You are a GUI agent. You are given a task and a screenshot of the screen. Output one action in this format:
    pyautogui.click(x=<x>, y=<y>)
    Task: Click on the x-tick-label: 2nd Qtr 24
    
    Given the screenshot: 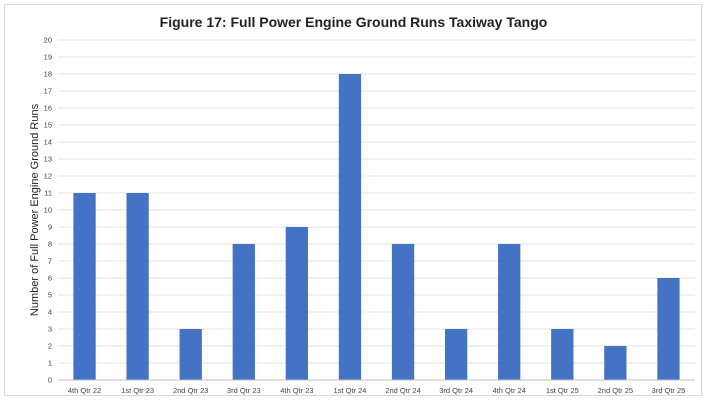 What is the action you would take?
    pyautogui.click(x=402, y=390)
    